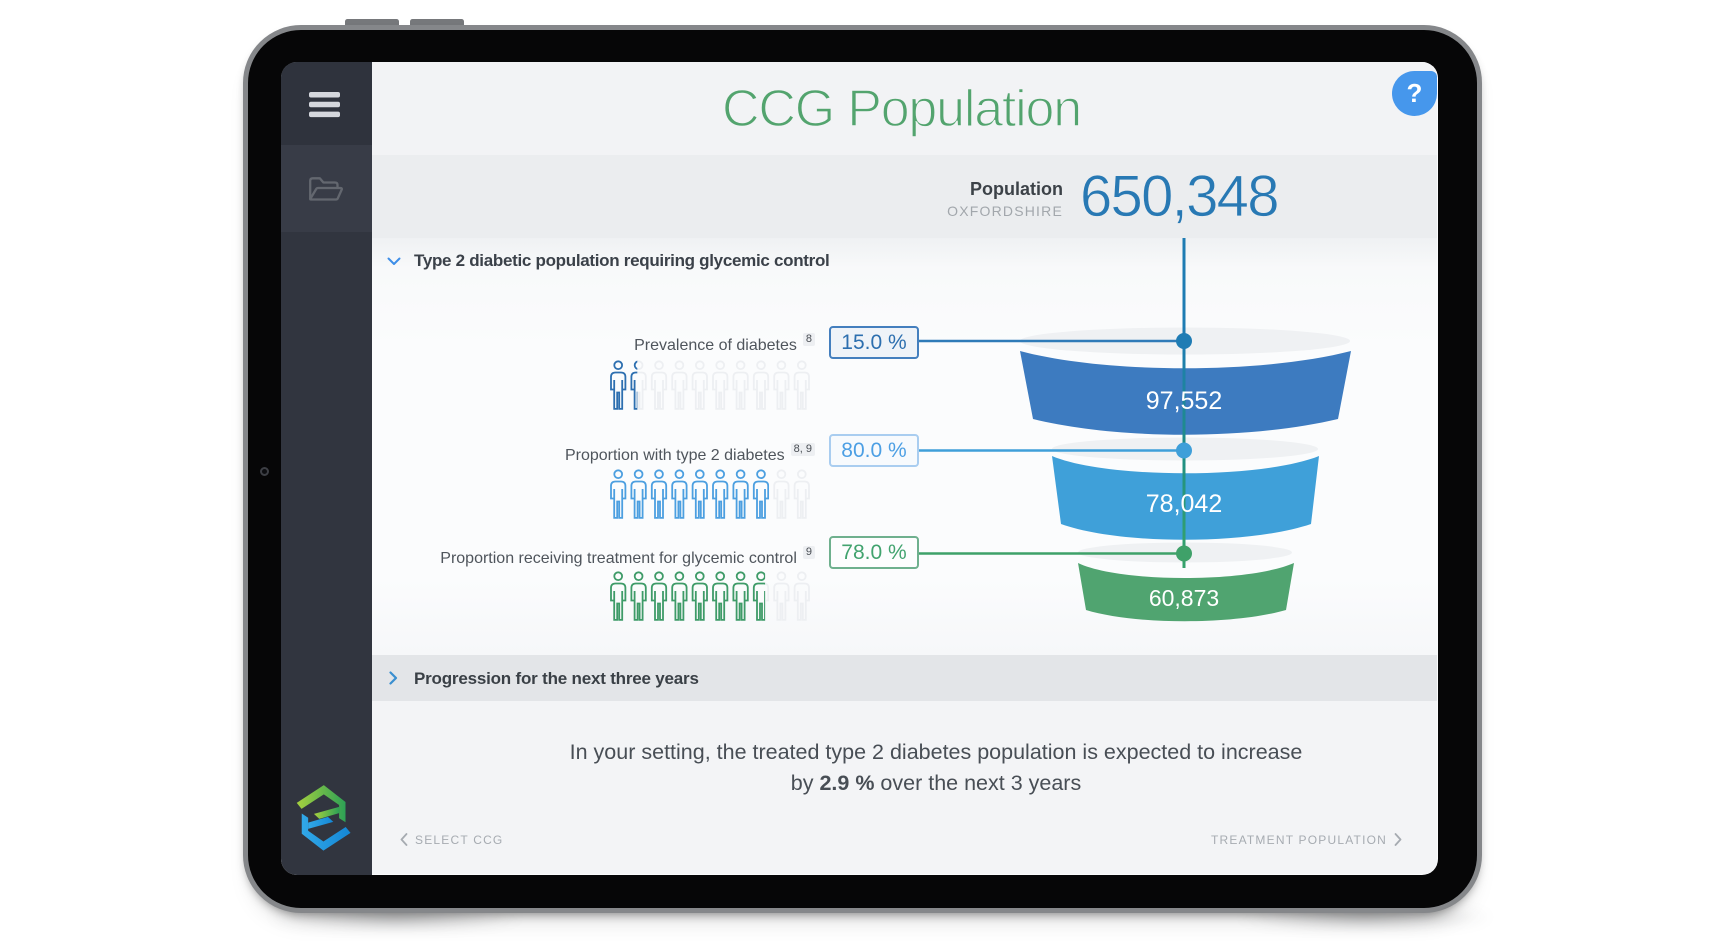 The height and width of the screenshot is (946, 1720). Describe the element at coordinates (1184, 504) in the screenshot. I see `svg-text: 78,042` at that location.